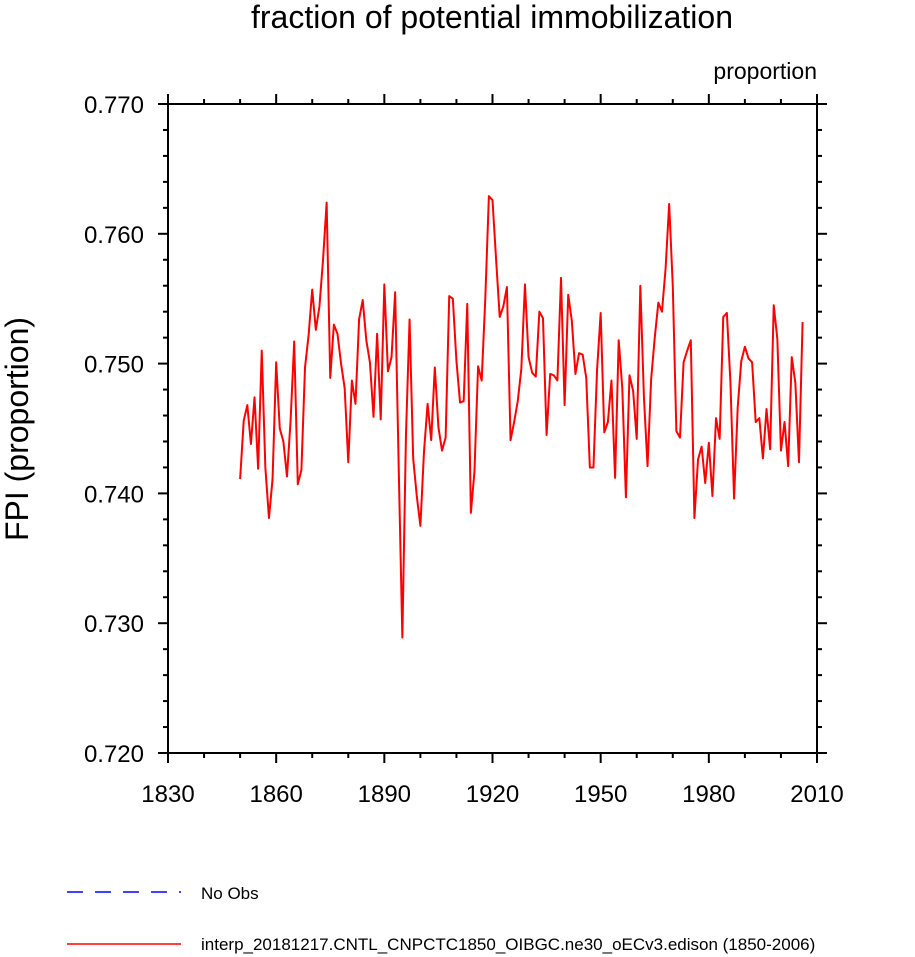  I want to click on y-tick-label: 0.730, so click(114, 624).